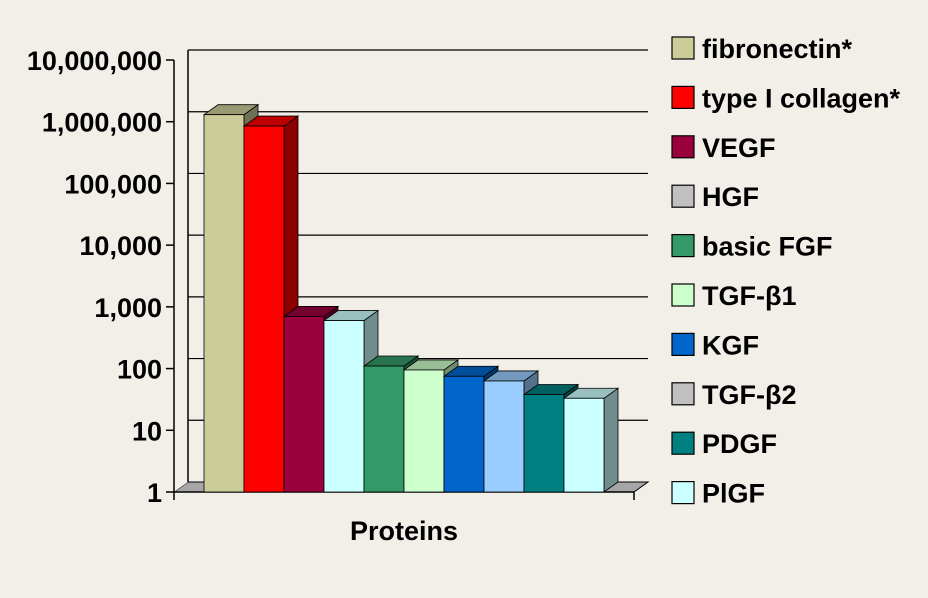 This screenshot has height=598, width=928. I want to click on legend-item: PDGF, so click(724, 444).